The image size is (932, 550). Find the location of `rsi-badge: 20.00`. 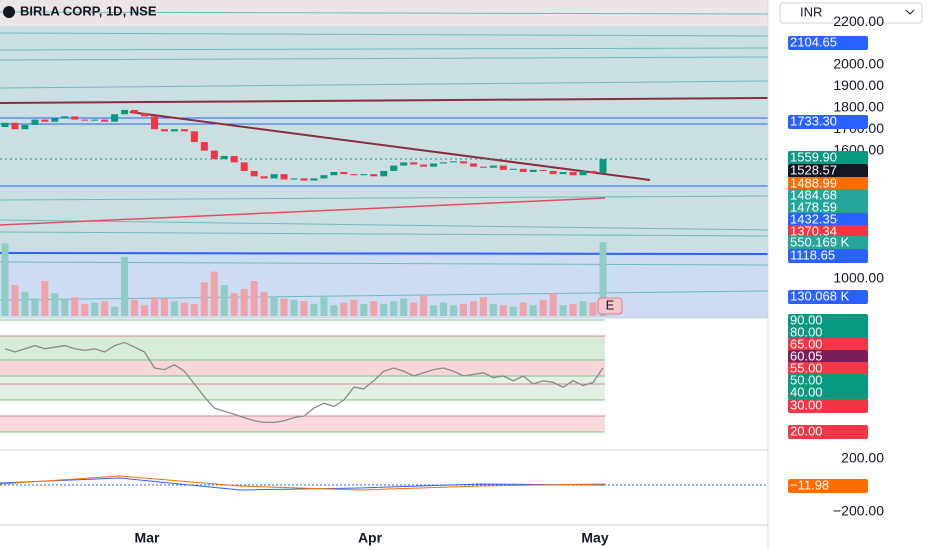

rsi-badge: 20.00 is located at coordinates (828, 431).